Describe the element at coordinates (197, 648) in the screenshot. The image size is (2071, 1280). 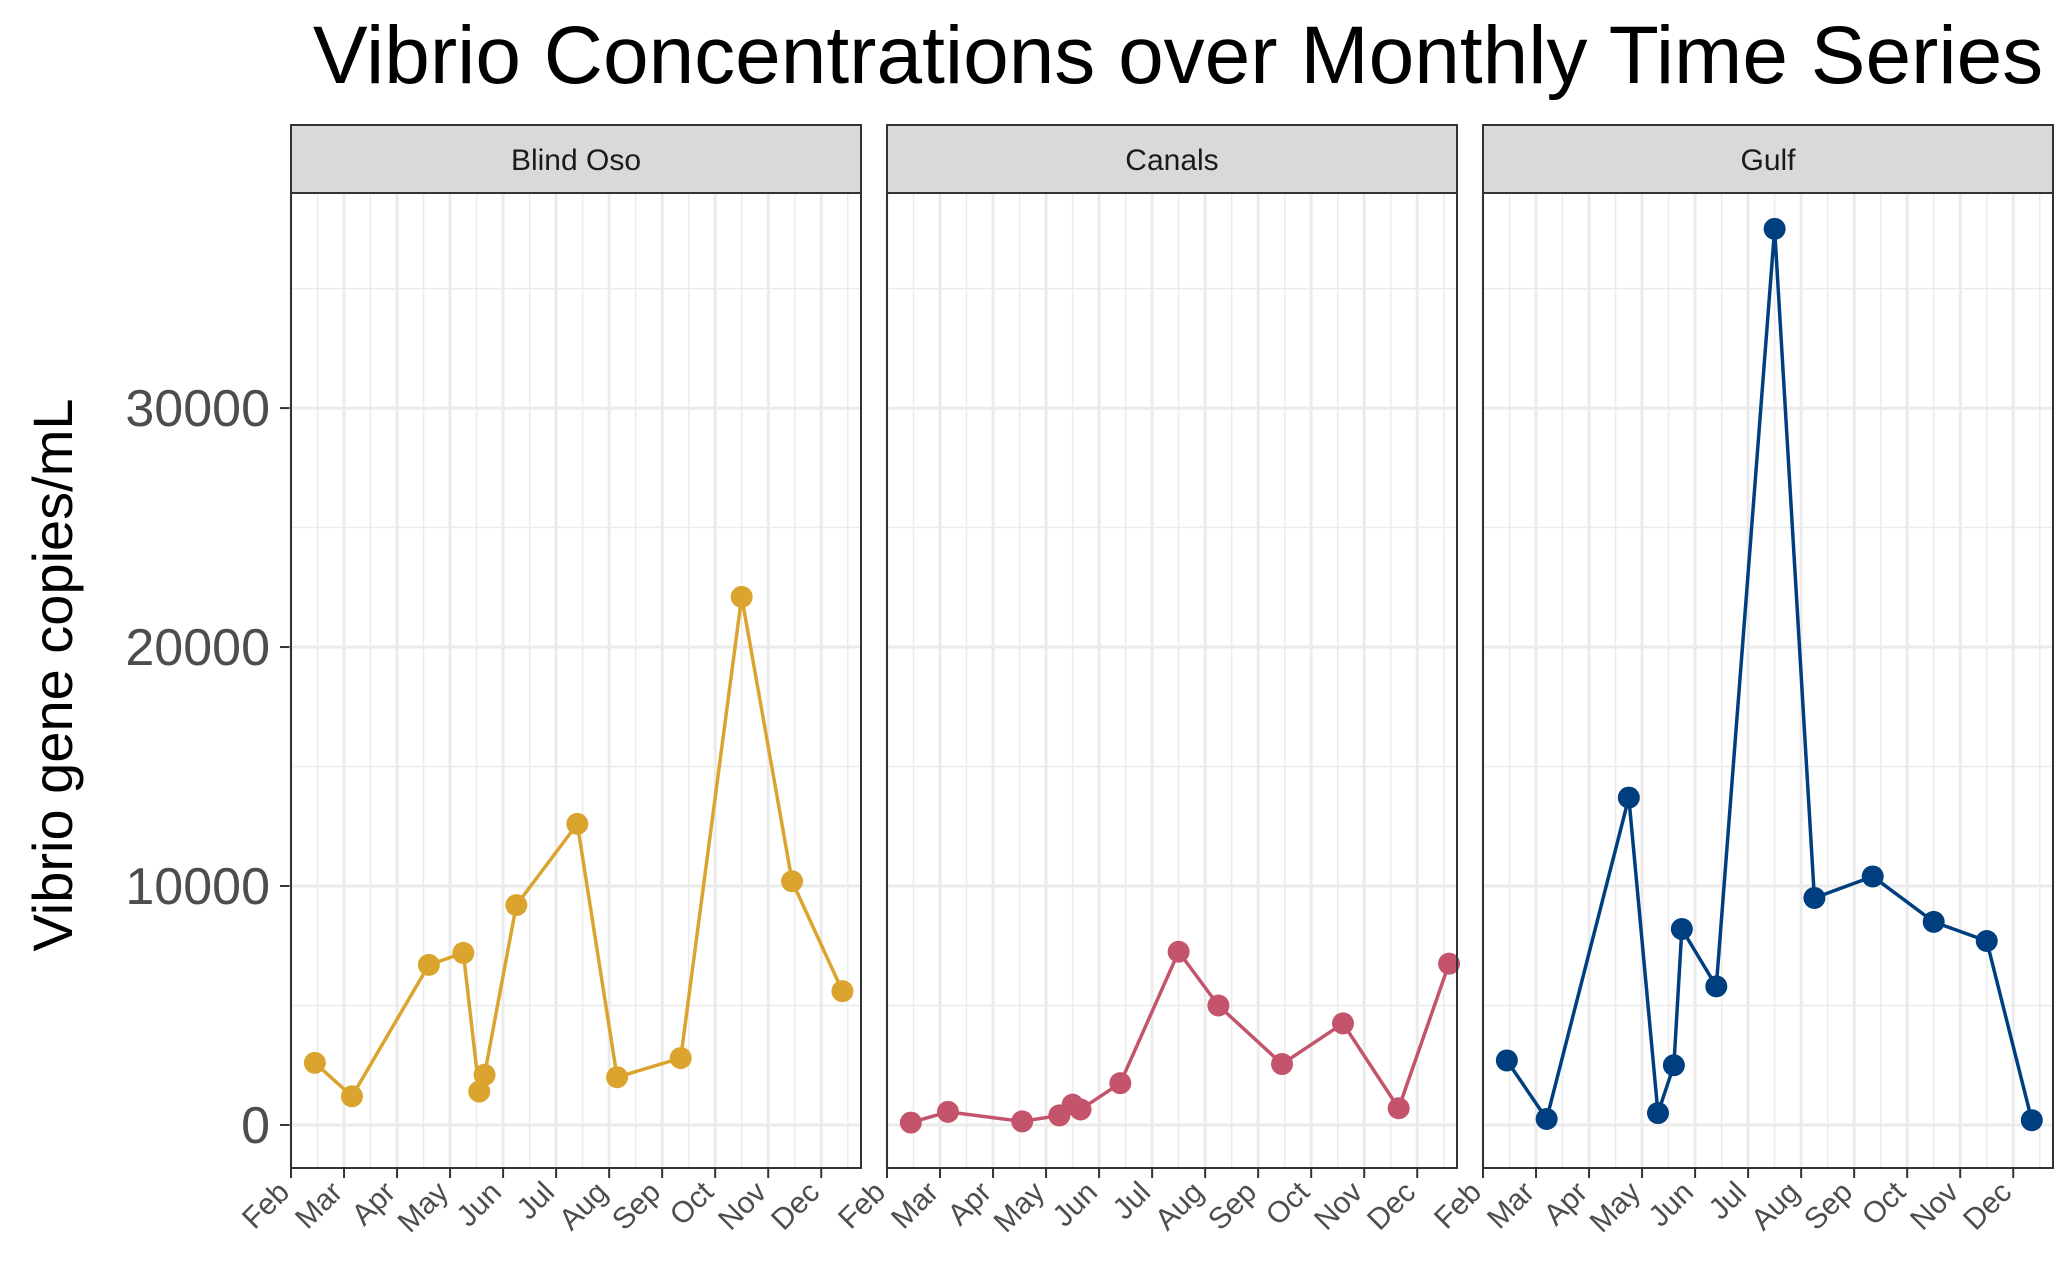
I see `y-tick-label: 20000` at that location.